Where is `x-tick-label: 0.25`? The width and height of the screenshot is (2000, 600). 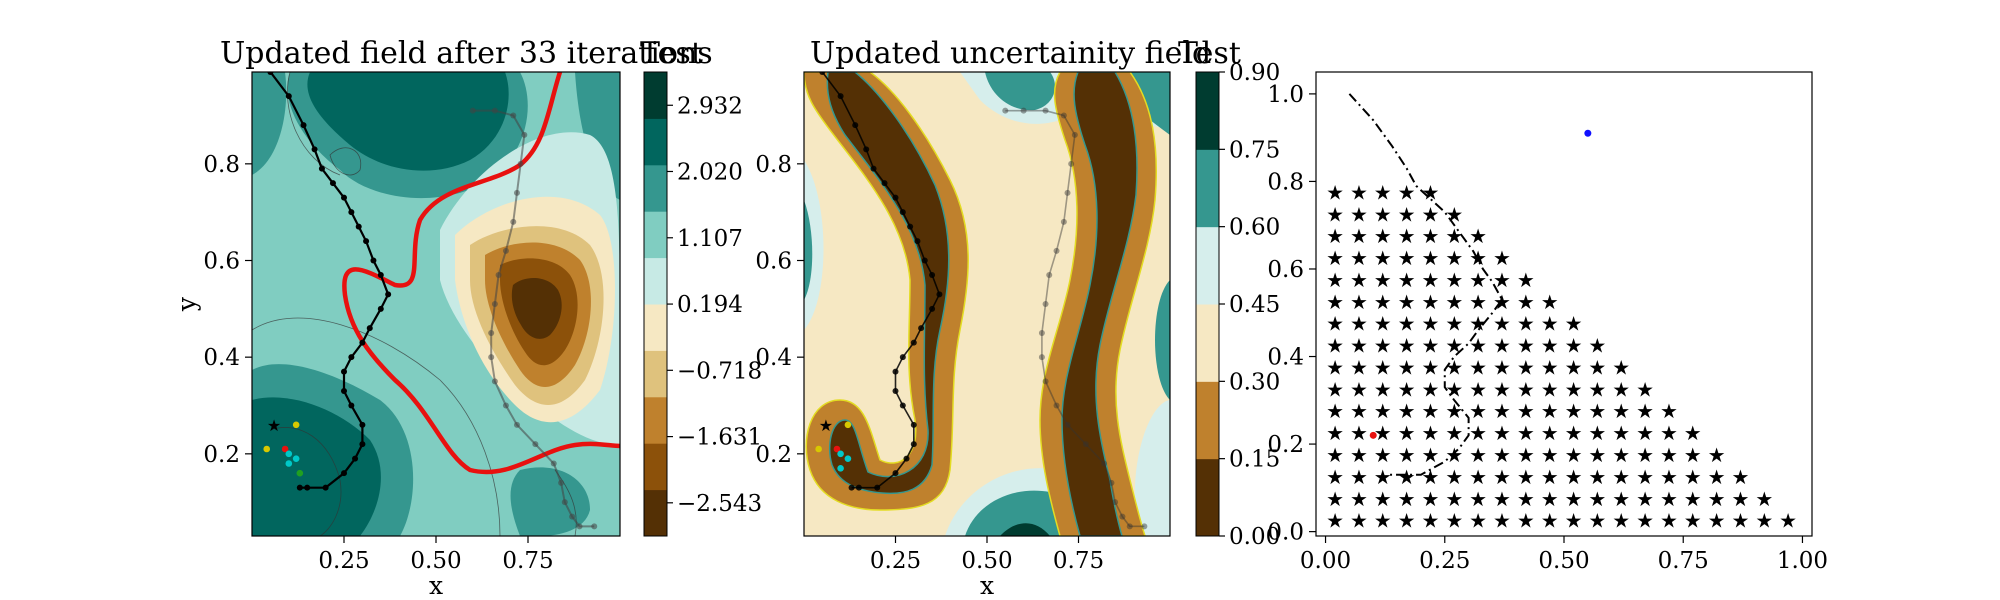 x-tick-label: 0.25 is located at coordinates (343, 561).